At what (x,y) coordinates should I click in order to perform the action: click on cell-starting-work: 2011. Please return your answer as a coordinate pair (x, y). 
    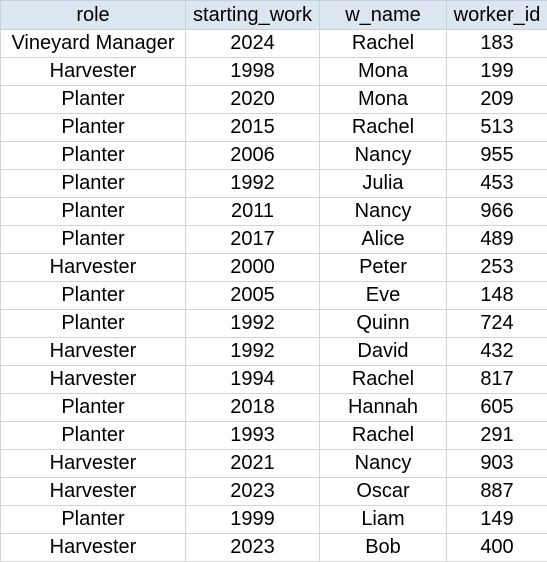
    Looking at the image, I should click on (253, 212).